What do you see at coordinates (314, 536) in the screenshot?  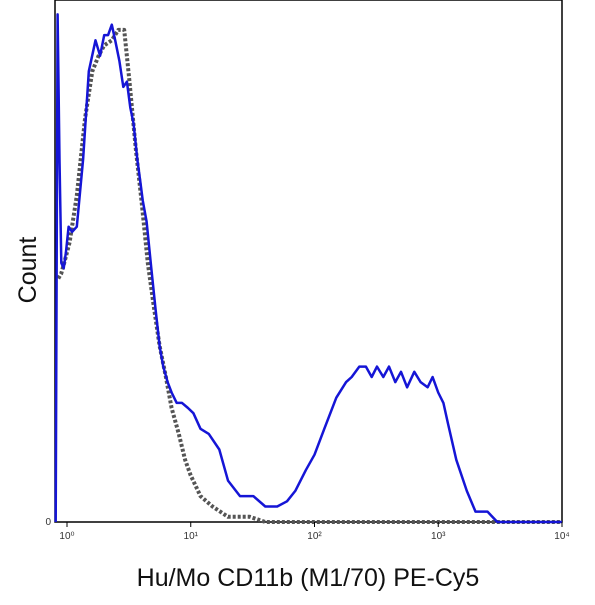 I see `x-tick-label: 10²` at bounding box center [314, 536].